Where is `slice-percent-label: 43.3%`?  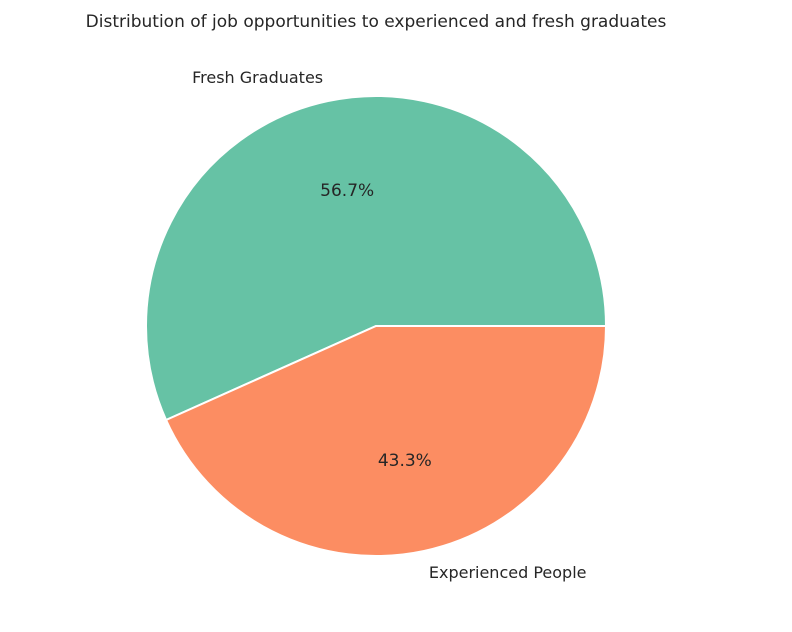
slice-percent-label: 43.3% is located at coordinates (405, 461).